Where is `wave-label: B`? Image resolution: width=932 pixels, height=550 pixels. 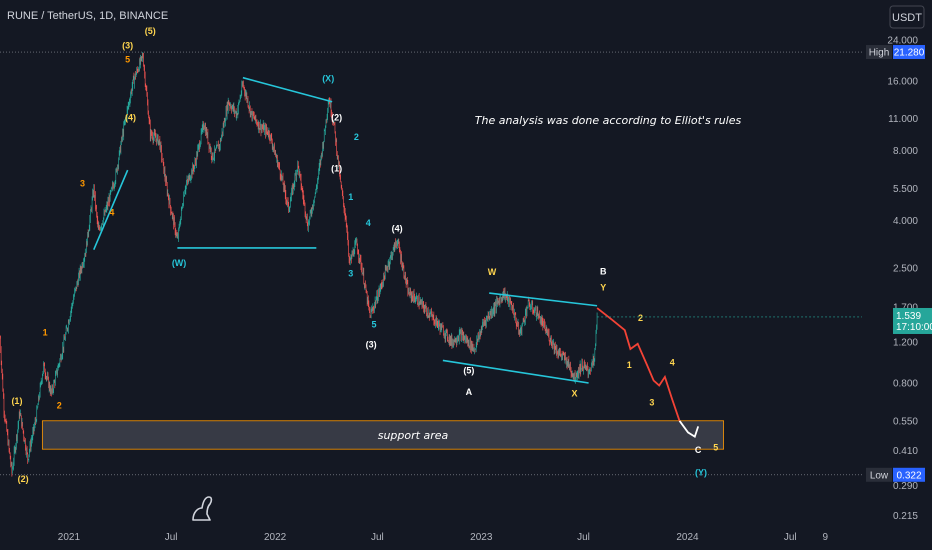
wave-label: B is located at coordinates (603, 271).